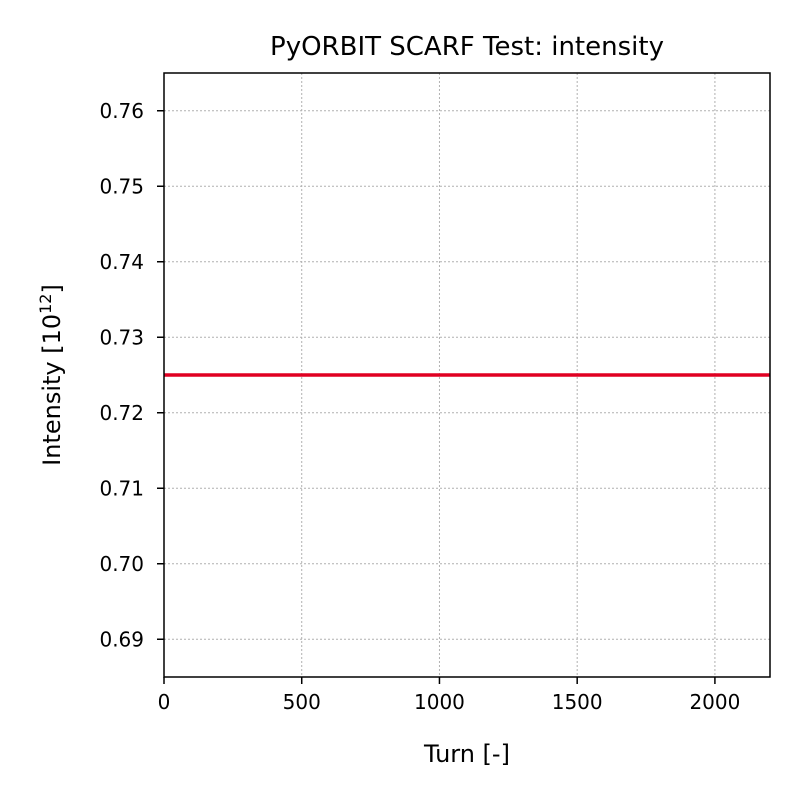 The height and width of the screenshot is (800, 800). I want to click on y-axis-label: Intensity [1012], so click(51, 375).